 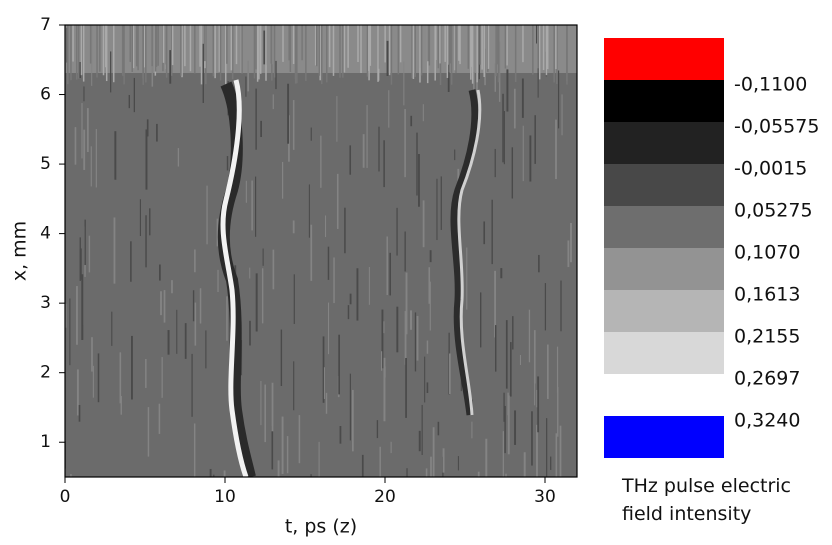 I want to click on colorbar-tick-label: -0,0015, so click(x=770, y=169).